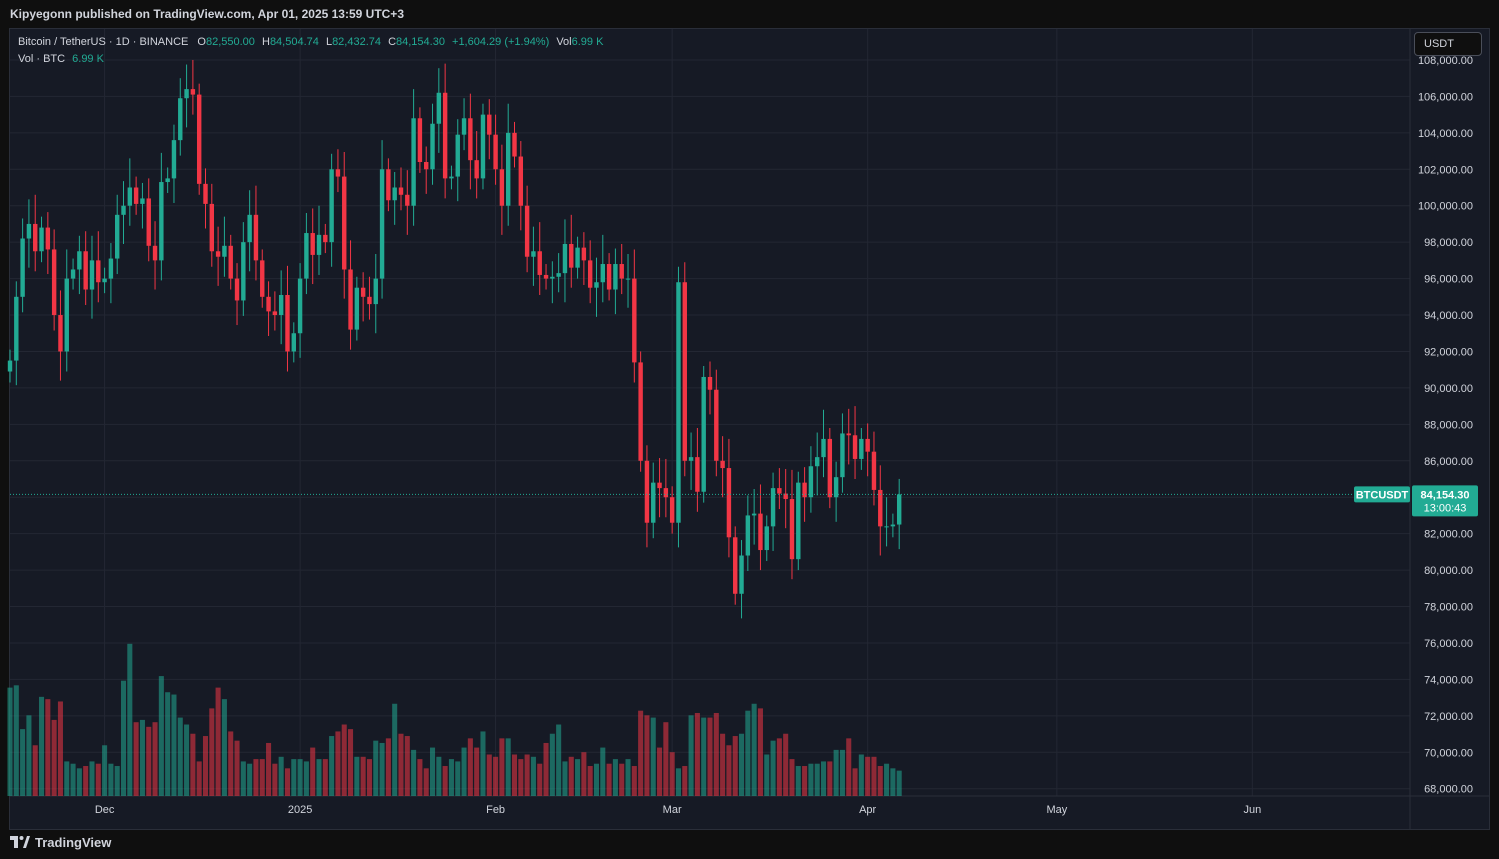 Image resolution: width=1499 pixels, height=859 pixels. Describe the element at coordinates (1448, 535) in the screenshot. I see `price-tick-label: 82,000.00` at that location.